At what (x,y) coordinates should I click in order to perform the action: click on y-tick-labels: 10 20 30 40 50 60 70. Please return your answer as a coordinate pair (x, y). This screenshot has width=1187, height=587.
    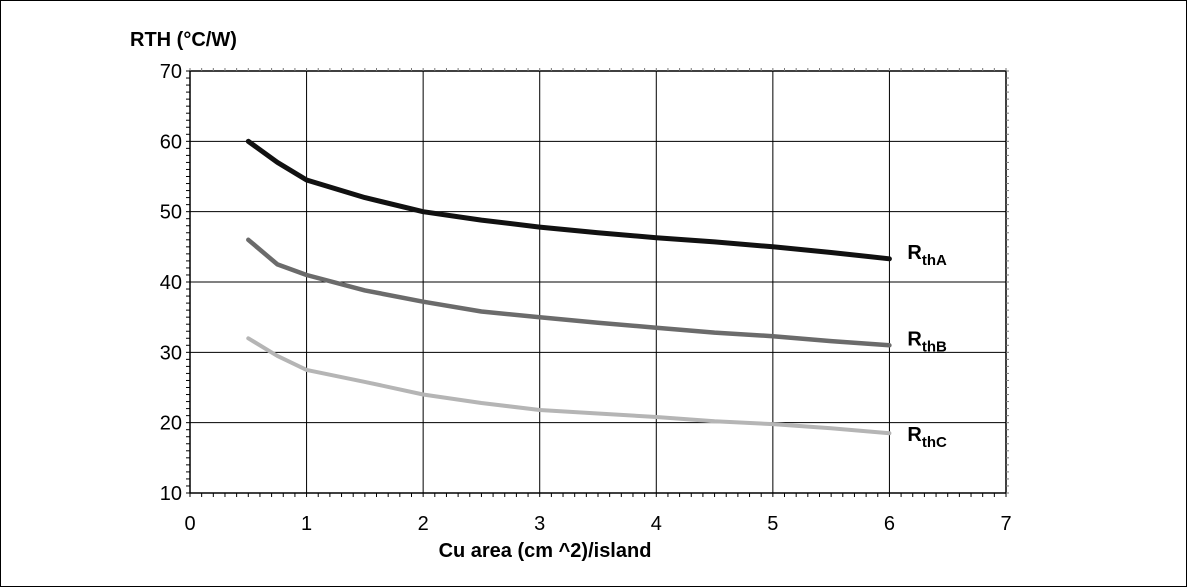
    Looking at the image, I should click on (171, 283).